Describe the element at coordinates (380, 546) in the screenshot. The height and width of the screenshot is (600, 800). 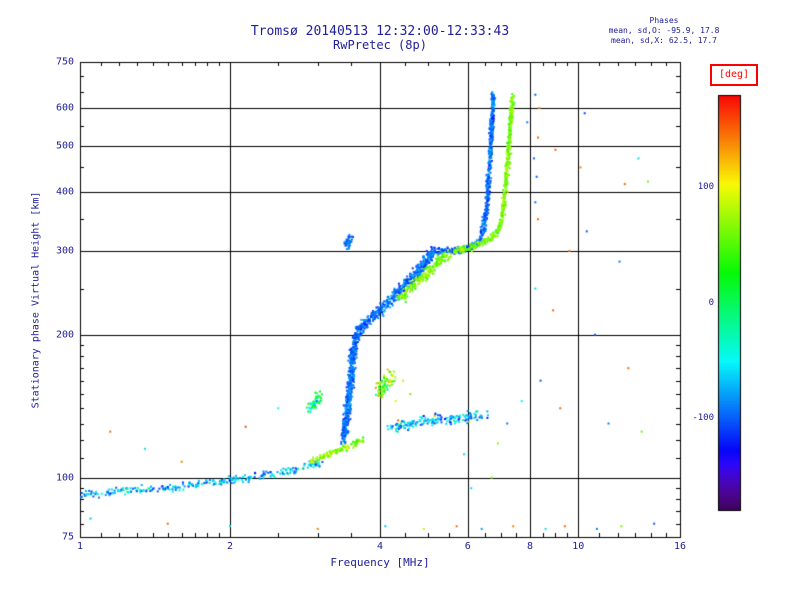
I see `x-tick-label: 4` at that location.